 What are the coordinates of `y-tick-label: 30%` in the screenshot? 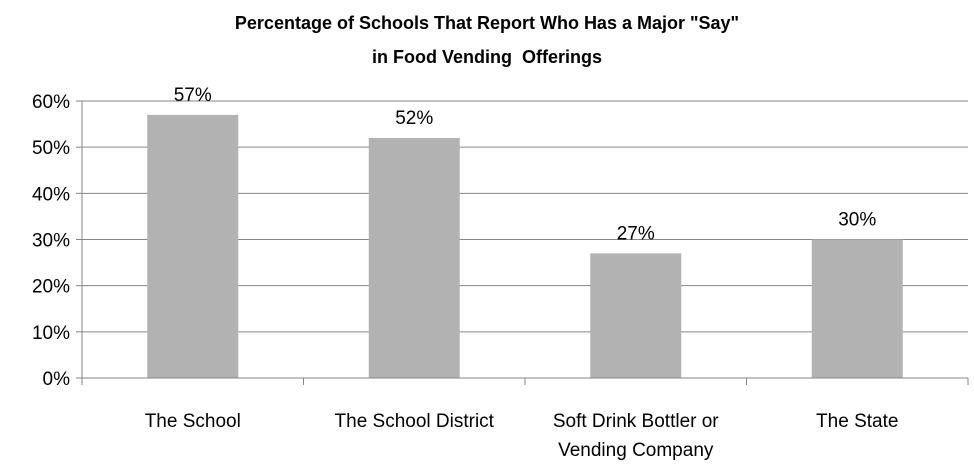 It's located at (51, 241).